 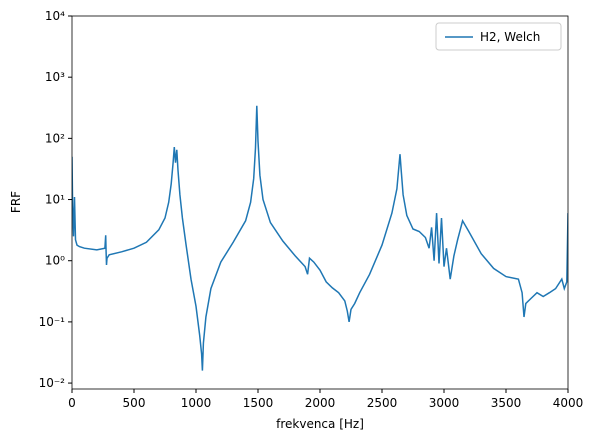 I want to click on x-tick-label: 2000, so click(x=320, y=403).